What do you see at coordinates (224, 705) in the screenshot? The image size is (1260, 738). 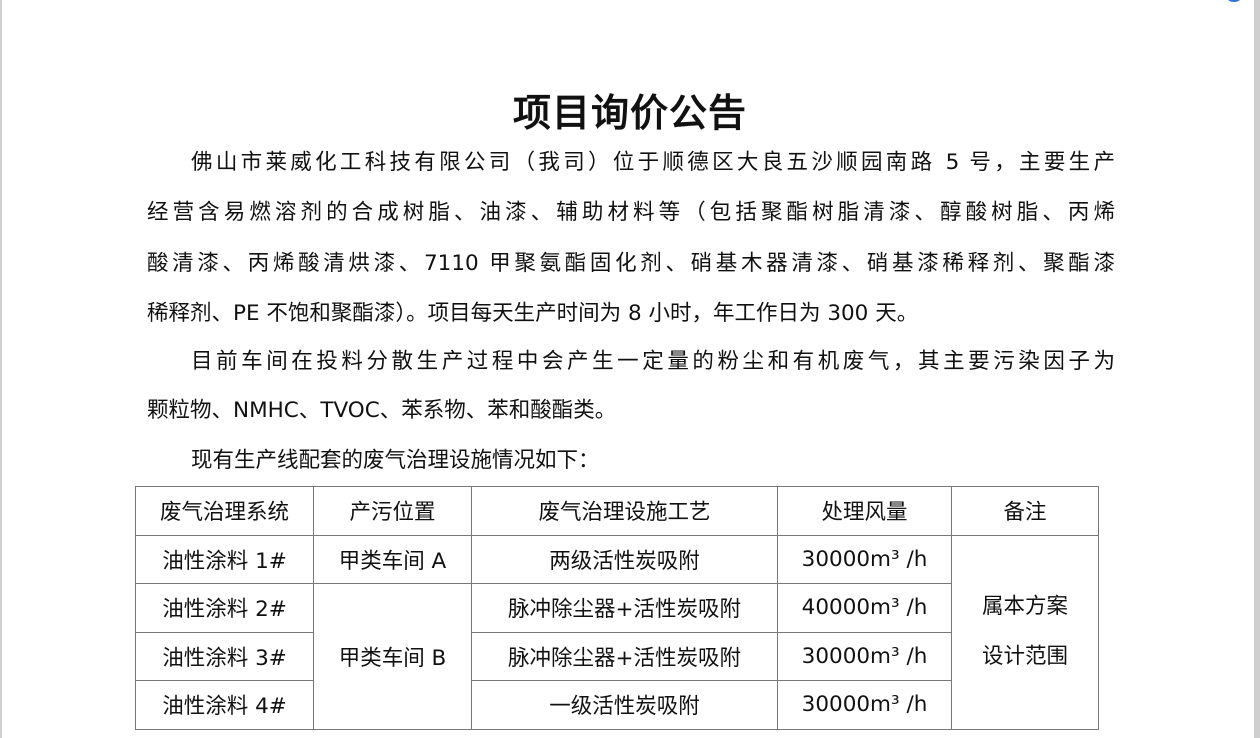 I see `system-cell: 油性涂料 4#` at bounding box center [224, 705].